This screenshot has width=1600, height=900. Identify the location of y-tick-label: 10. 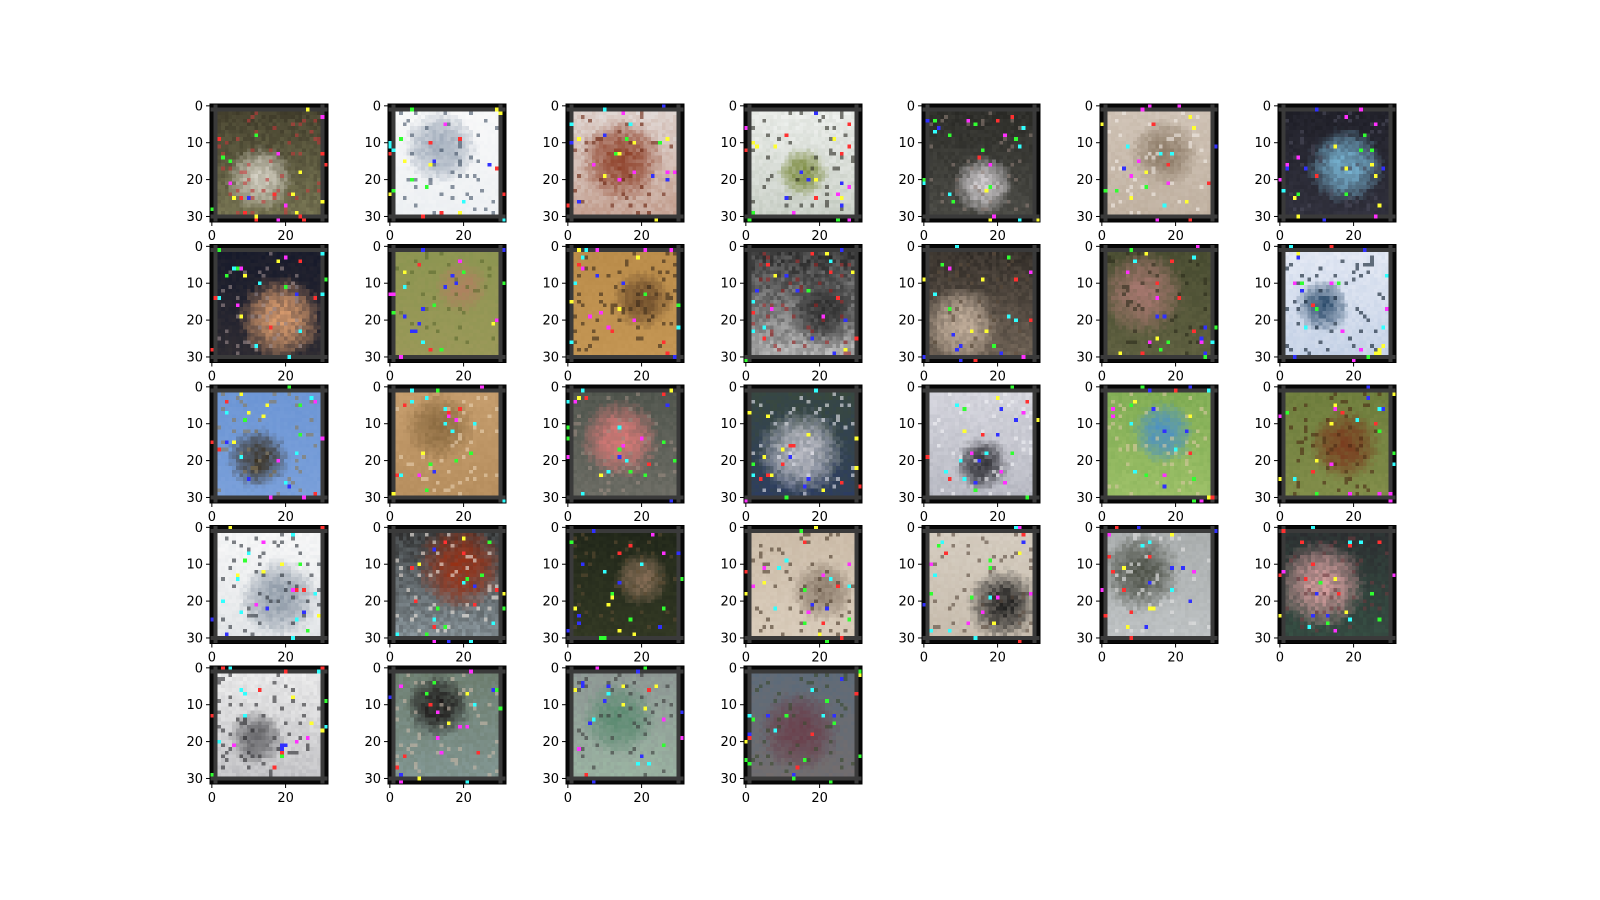
(906, 284).